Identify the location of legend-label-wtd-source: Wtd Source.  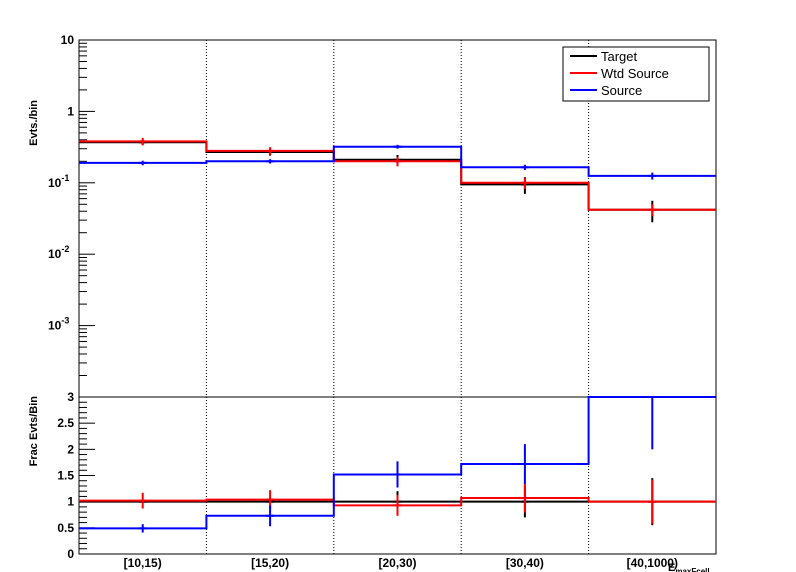
(635, 73).